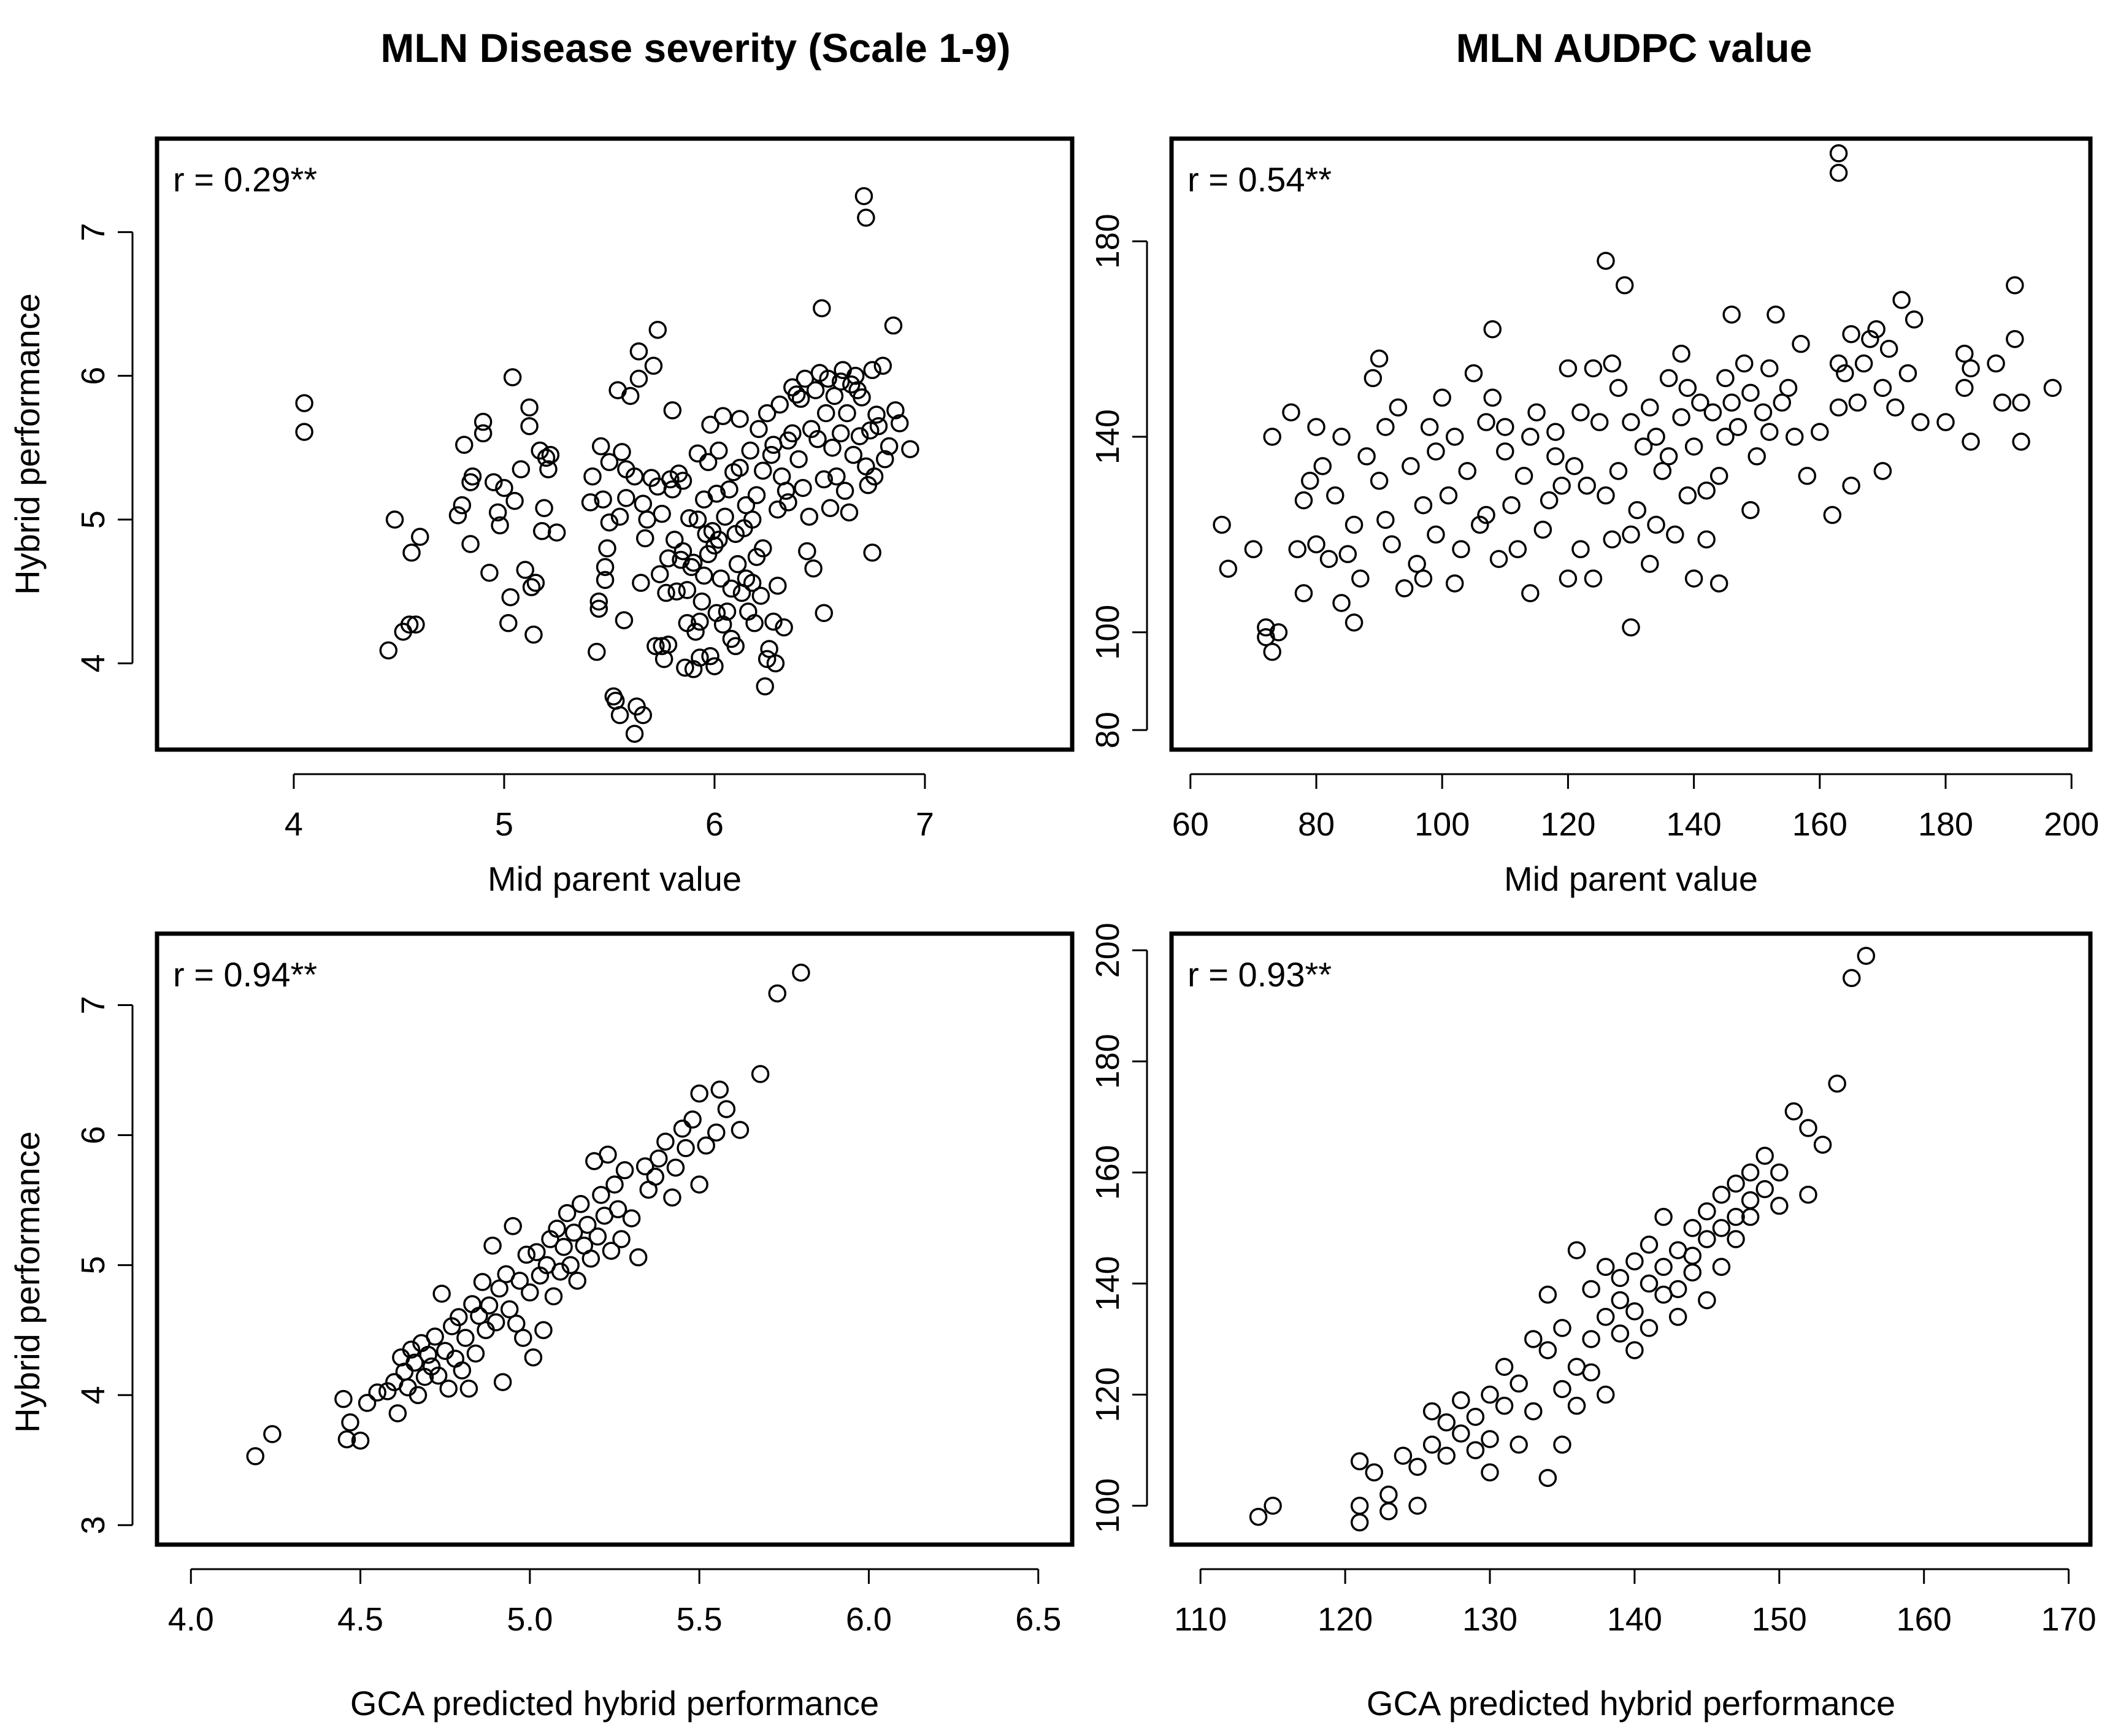 This screenshot has width=2110, height=1736. What do you see at coordinates (1945, 825) in the screenshot?
I see `x-tick-label: 180` at bounding box center [1945, 825].